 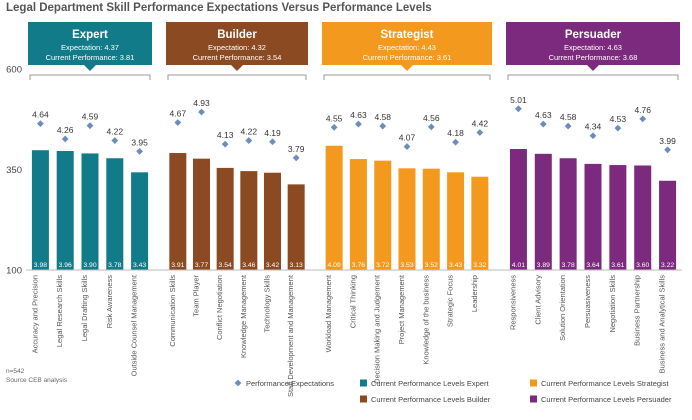 I want to click on expectation-marker-strategist-workload-management, so click(x=334, y=127).